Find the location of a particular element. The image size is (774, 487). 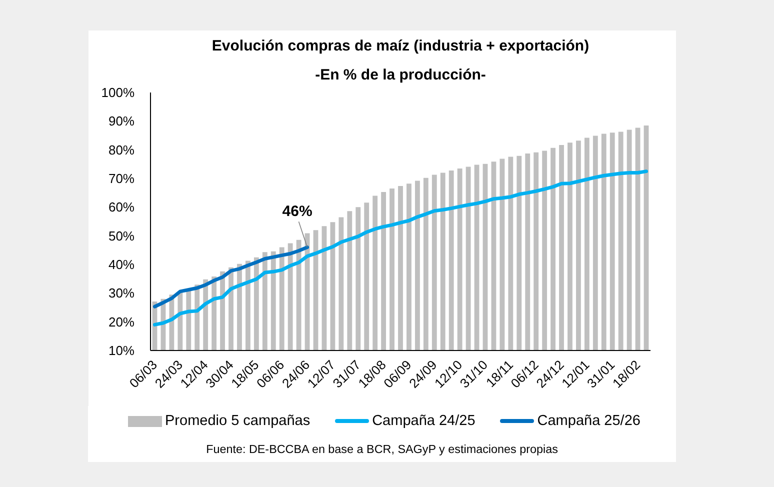

y-tick-label: 20% is located at coordinates (121, 322).